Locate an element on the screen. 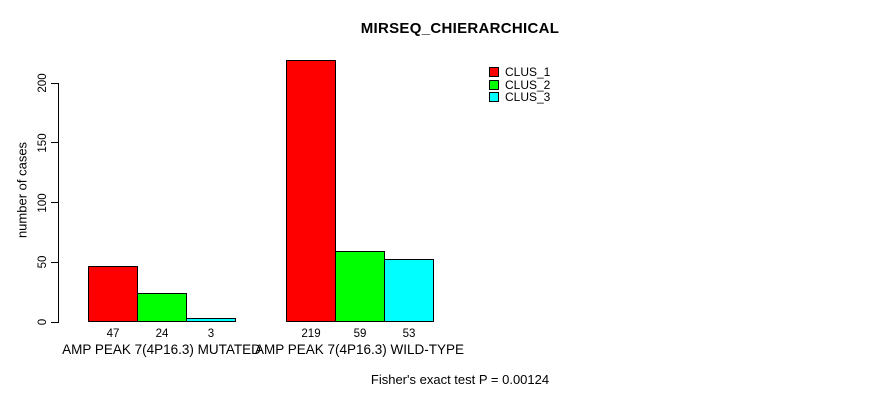  y-axis-tick-label: 150 is located at coordinates (43, 143).